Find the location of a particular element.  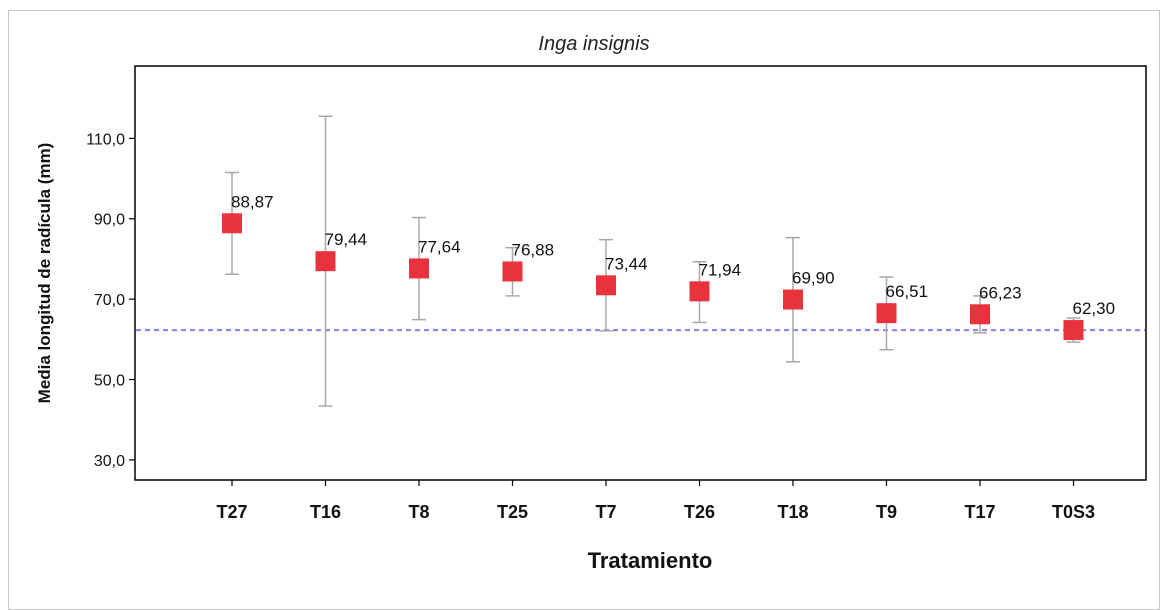

data-label: 77,64 is located at coordinates (439, 246).